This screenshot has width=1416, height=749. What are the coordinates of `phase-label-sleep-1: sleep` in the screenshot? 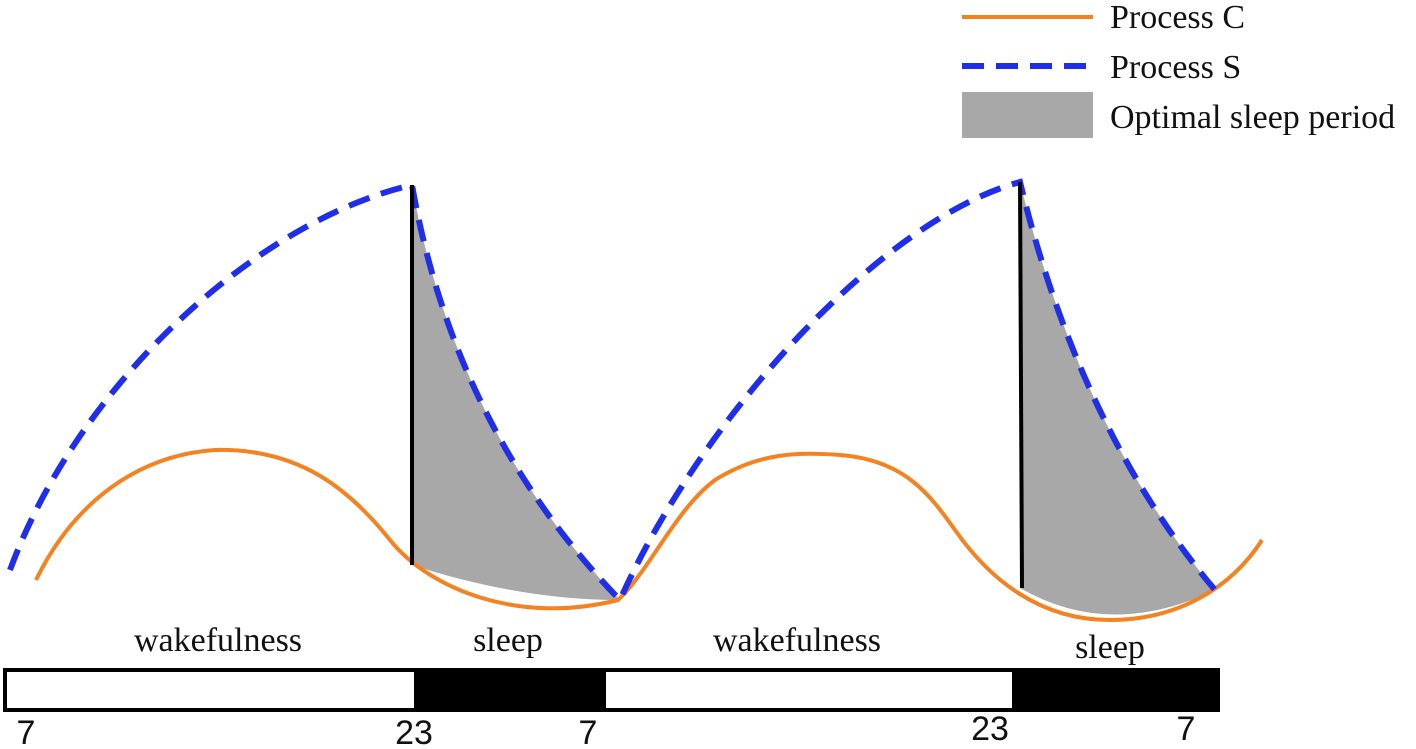 It's located at (508, 640).